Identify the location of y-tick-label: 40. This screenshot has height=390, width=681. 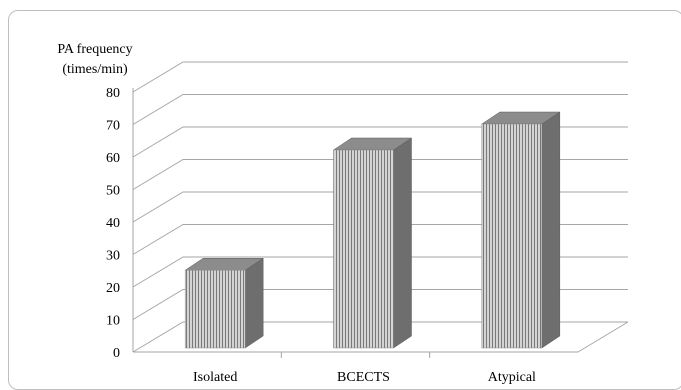
(113, 223).